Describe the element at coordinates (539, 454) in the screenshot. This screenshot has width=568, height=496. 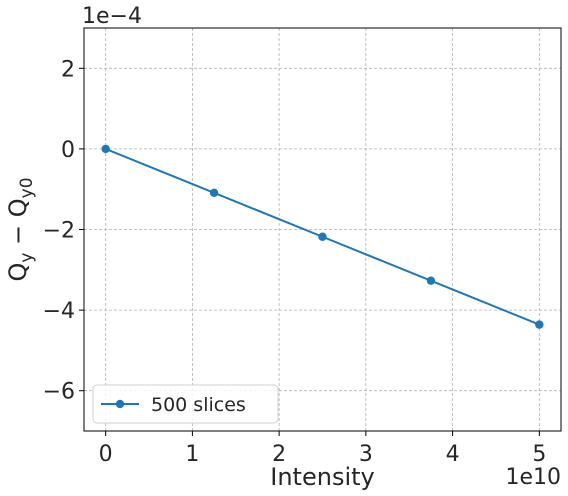
I see `x-tick-label: 5` at that location.